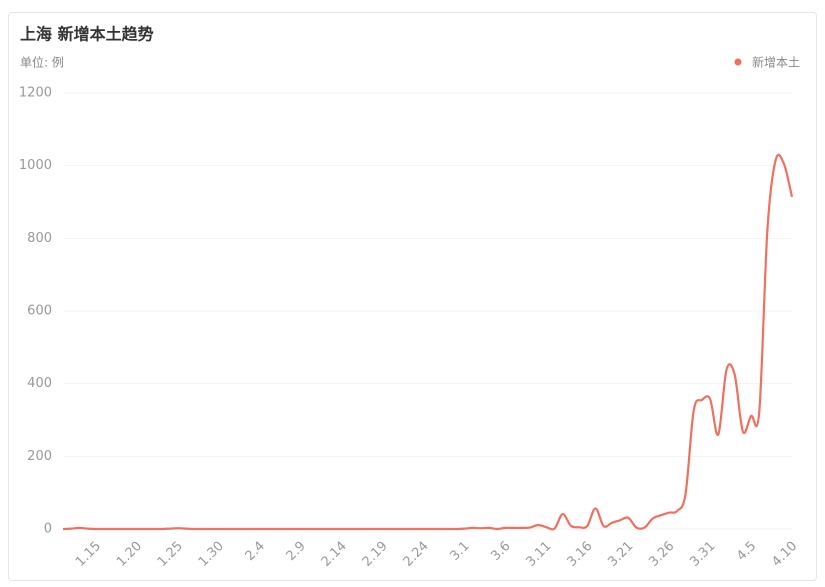 The image size is (825, 587). What do you see at coordinates (538, 554) in the screenshot?
I see `x-tick-label: 3.11` at bounding box center [538, 554].